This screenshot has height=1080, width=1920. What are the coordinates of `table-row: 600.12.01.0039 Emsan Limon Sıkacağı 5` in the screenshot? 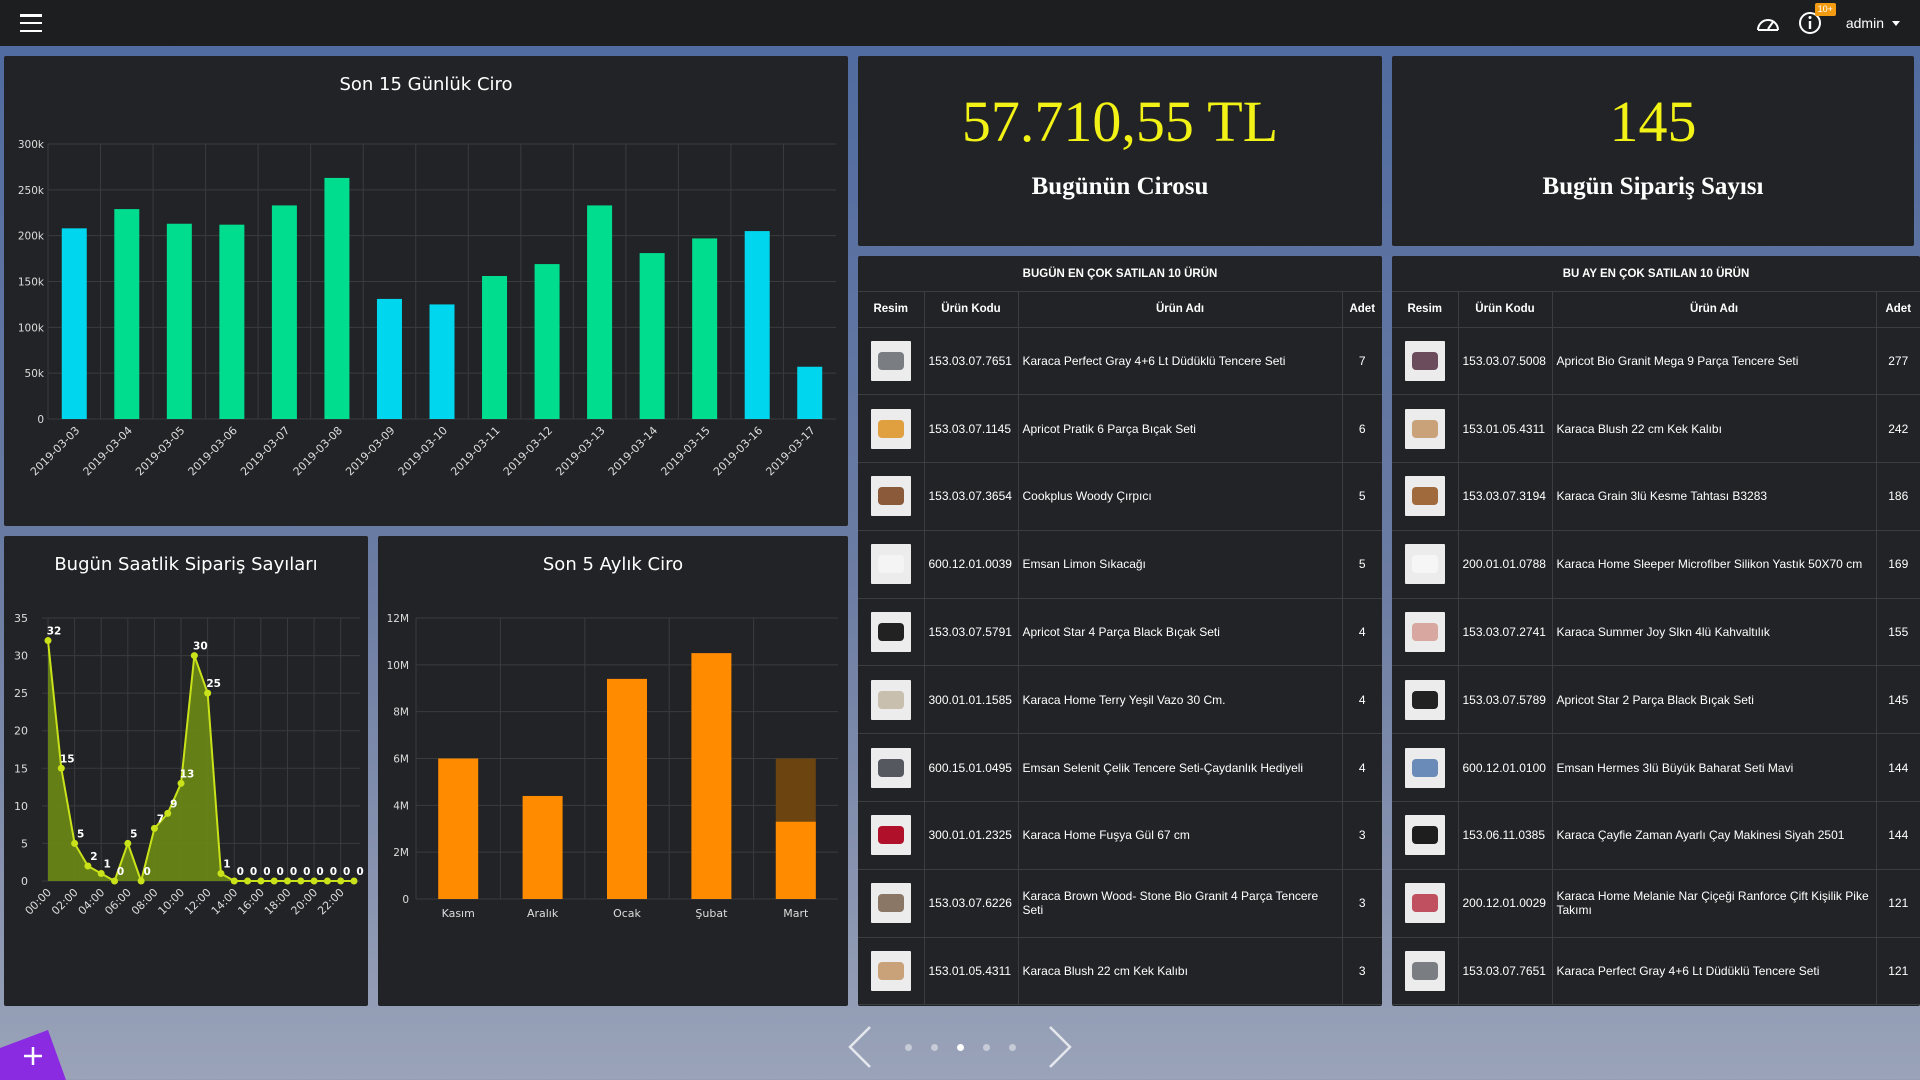 It's located at (1120, 564).